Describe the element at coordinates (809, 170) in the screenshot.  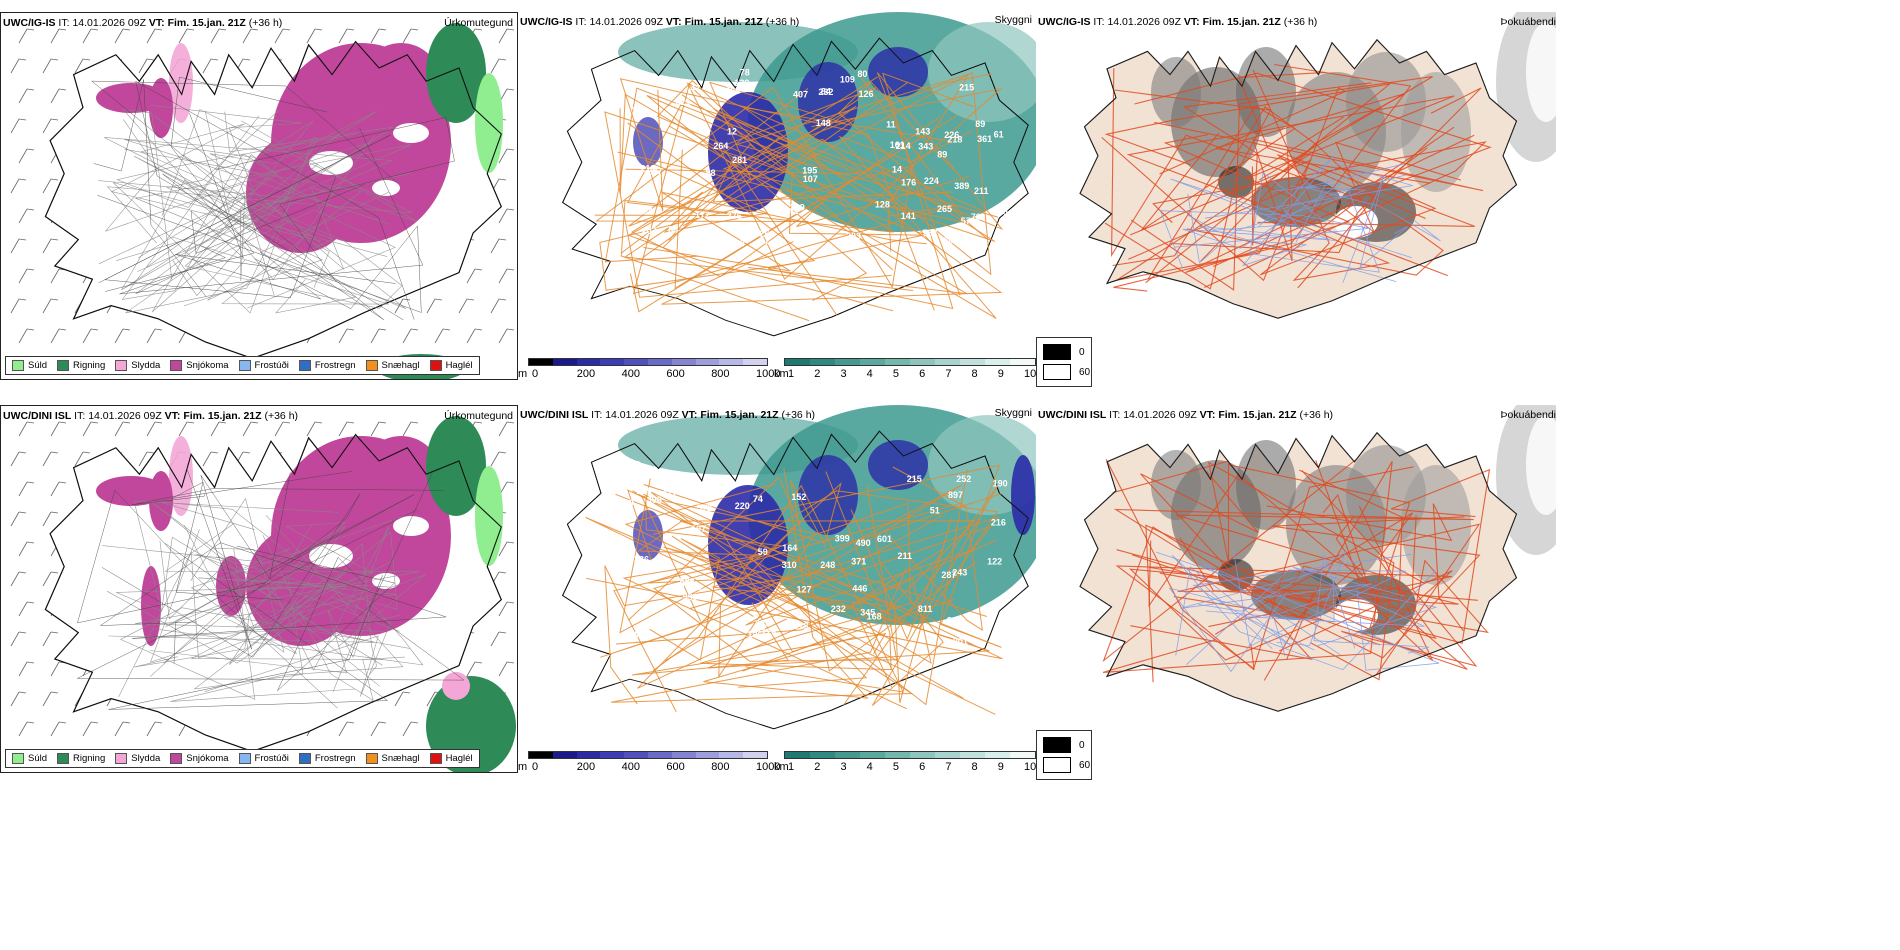
I see `visibility-value-label: 195` at that location.